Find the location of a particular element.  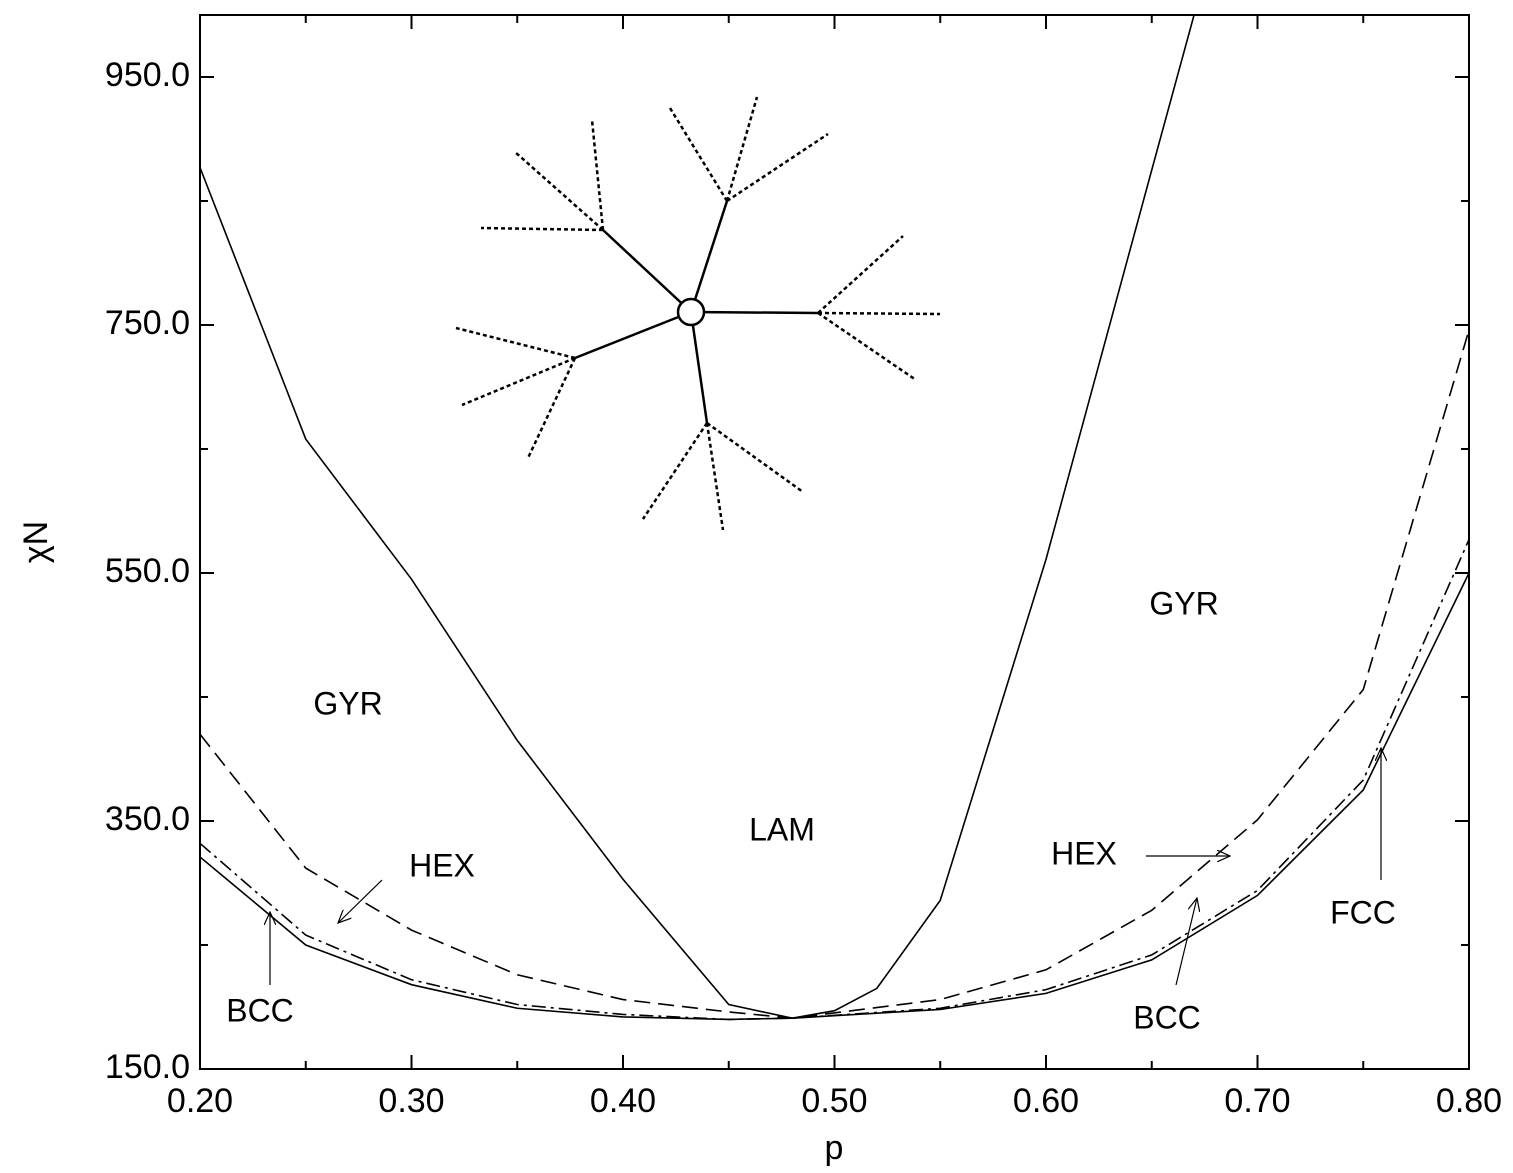

x-tick-label: 0.80 is located at coordinates (1469, 1101).